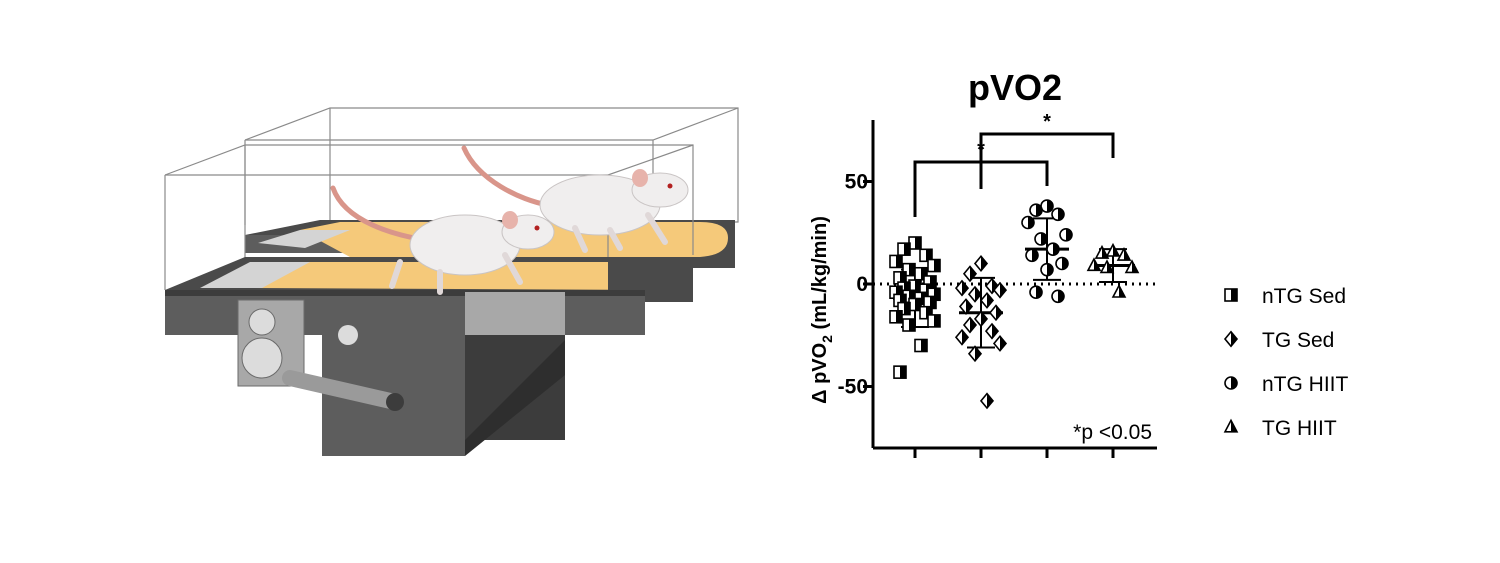 The width and height of the screenshot is (1500, 563). What do you see at coordinates (575, 199) in the screenshot?
I see `rat-back` at bounding box center [575, 199].